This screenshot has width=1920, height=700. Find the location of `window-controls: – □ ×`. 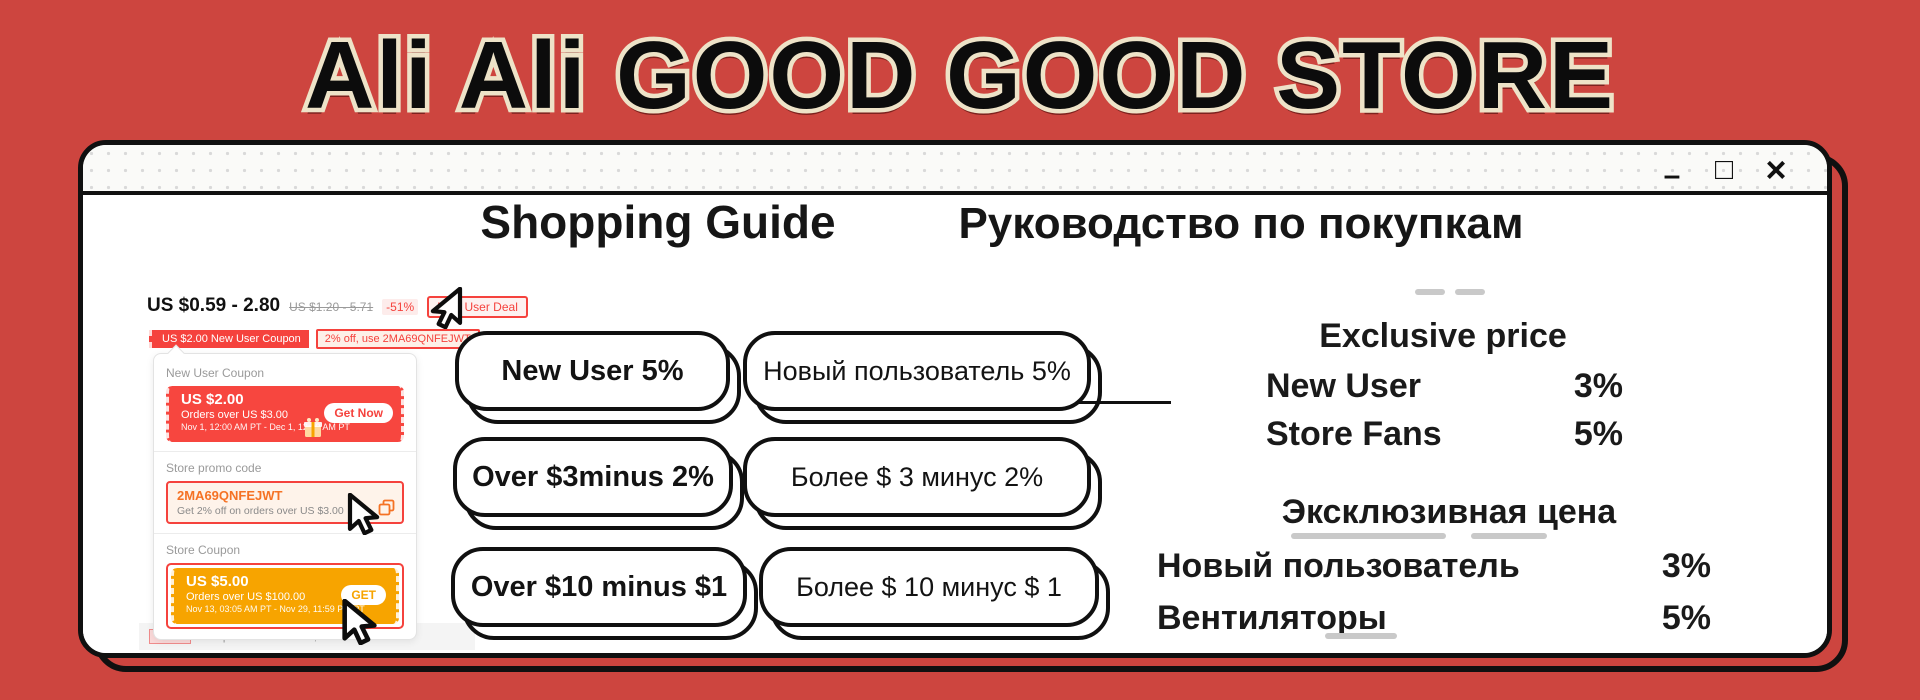

window-controls: – □ × is located at coordinates (1724, 170).